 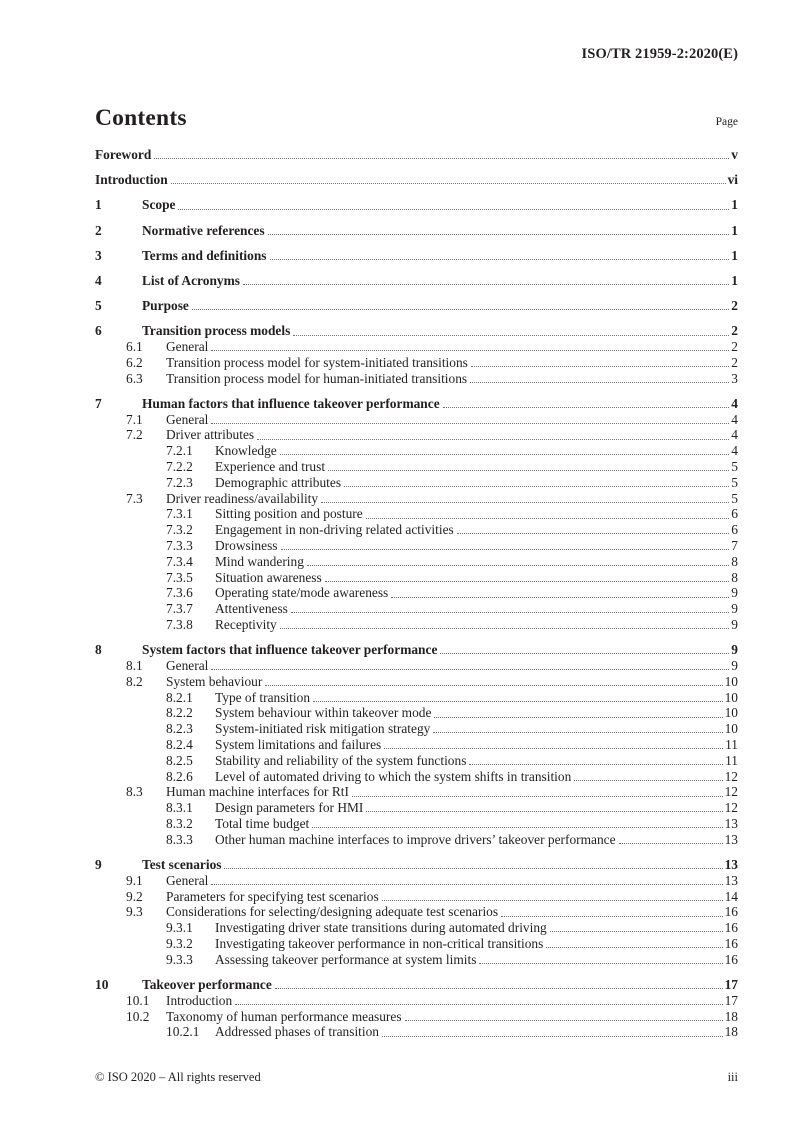 I want to click on toc-entry: 6 Transition process models 2, so click(x=416, y=331).